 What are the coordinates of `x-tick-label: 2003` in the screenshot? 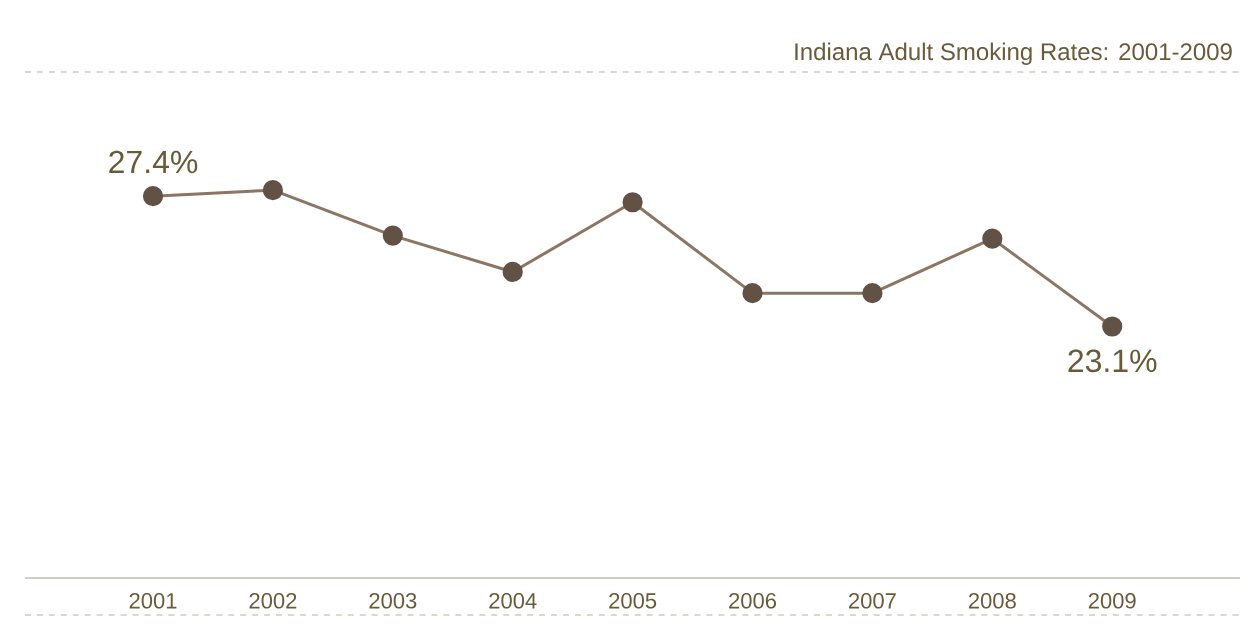 It's located at (393, 601).